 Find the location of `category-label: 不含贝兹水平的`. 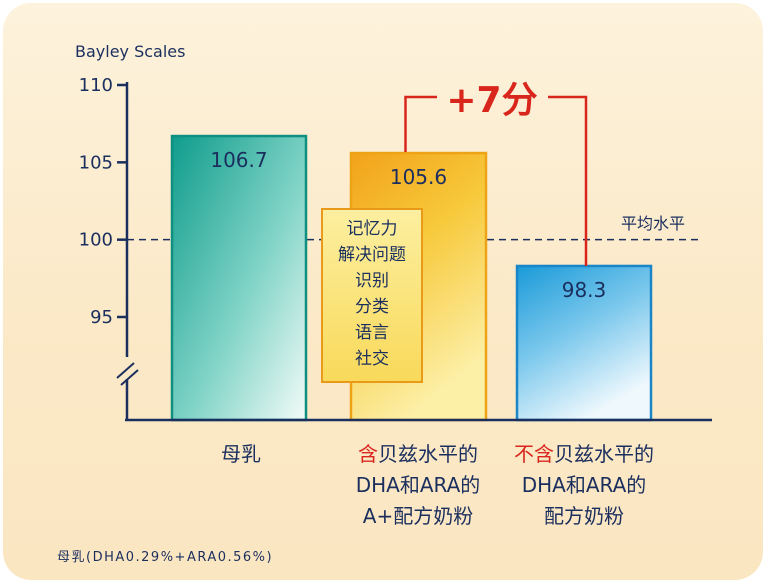

category-label: 不含贝兹水平的 is located at coordinates (584, 454).